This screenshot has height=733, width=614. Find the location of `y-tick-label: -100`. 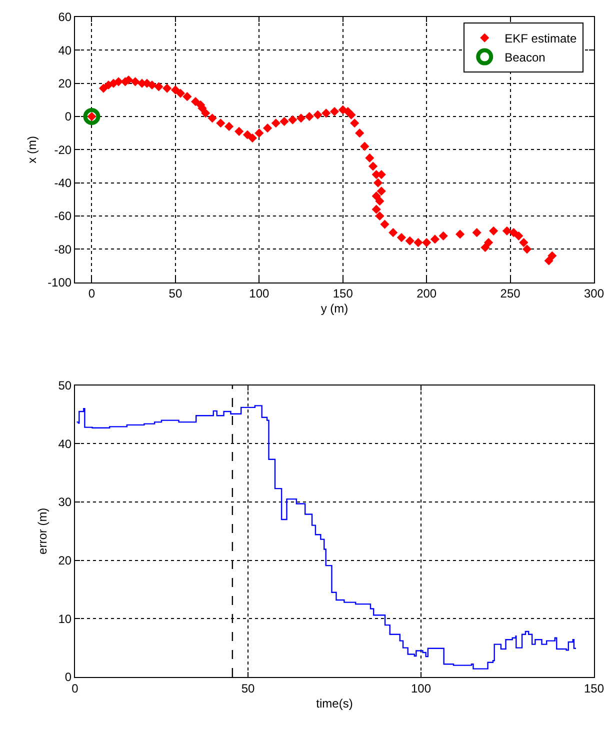

y-tick-label: -100 is located at coordinates (60, 283).